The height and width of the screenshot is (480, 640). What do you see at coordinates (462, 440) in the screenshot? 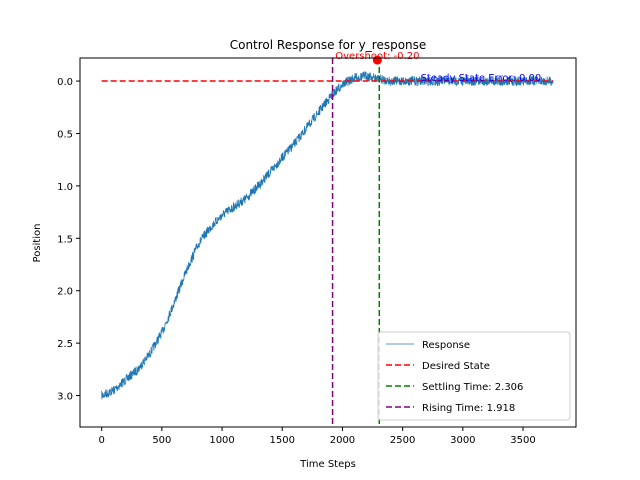
I see `x-tick-label: 3000` at bounding box center [462, 440].